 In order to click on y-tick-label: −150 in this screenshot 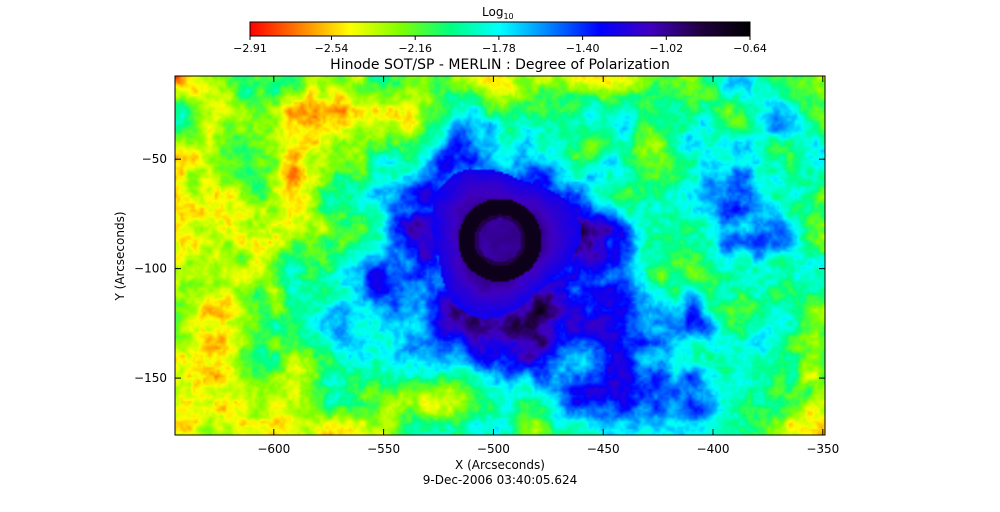, I will do `click(150, 378)`.